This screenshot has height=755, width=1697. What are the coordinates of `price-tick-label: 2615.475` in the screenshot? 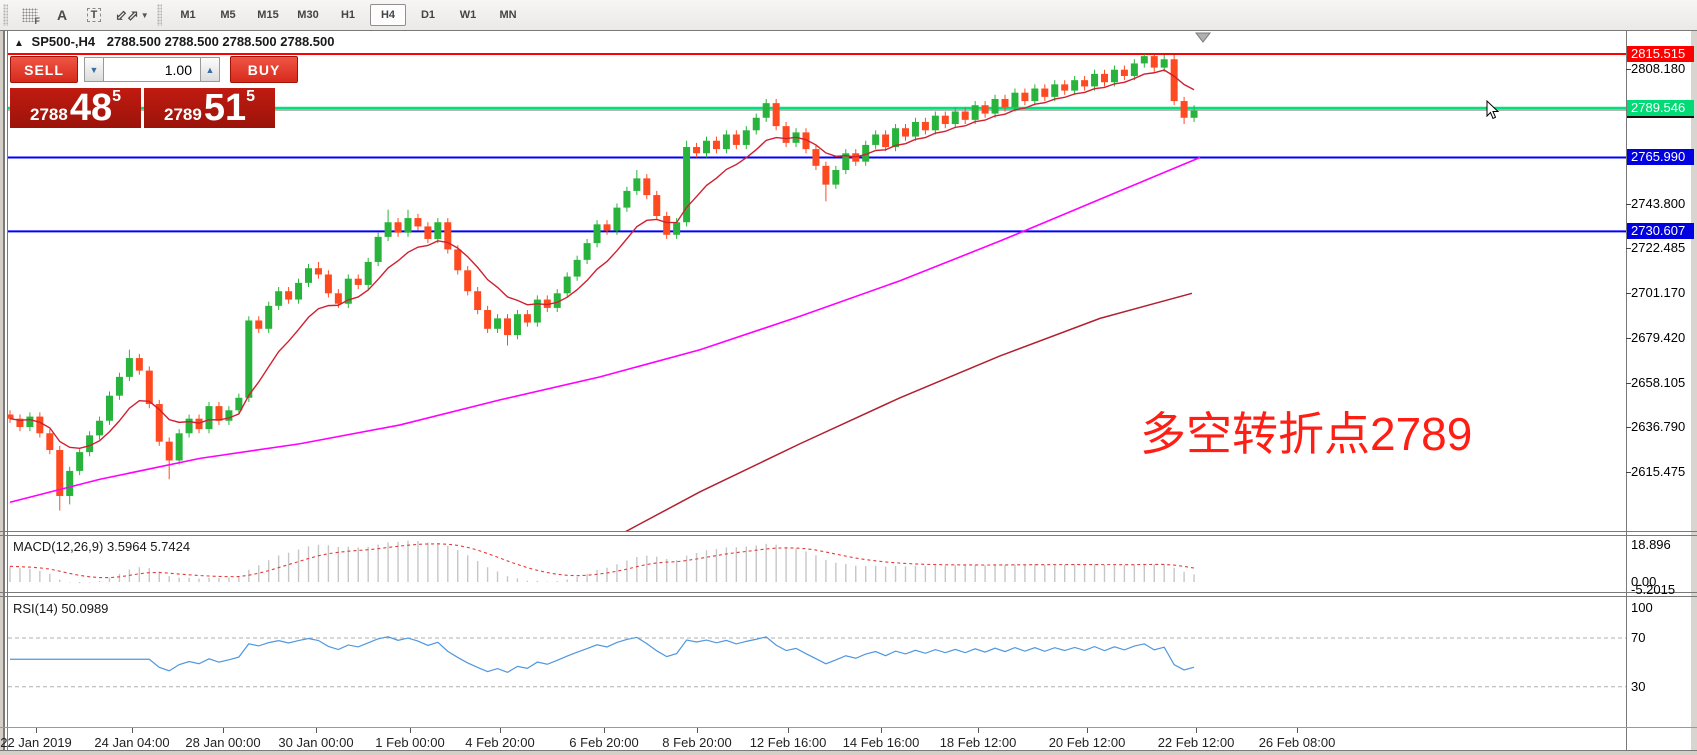 It's located at (1658, 471).